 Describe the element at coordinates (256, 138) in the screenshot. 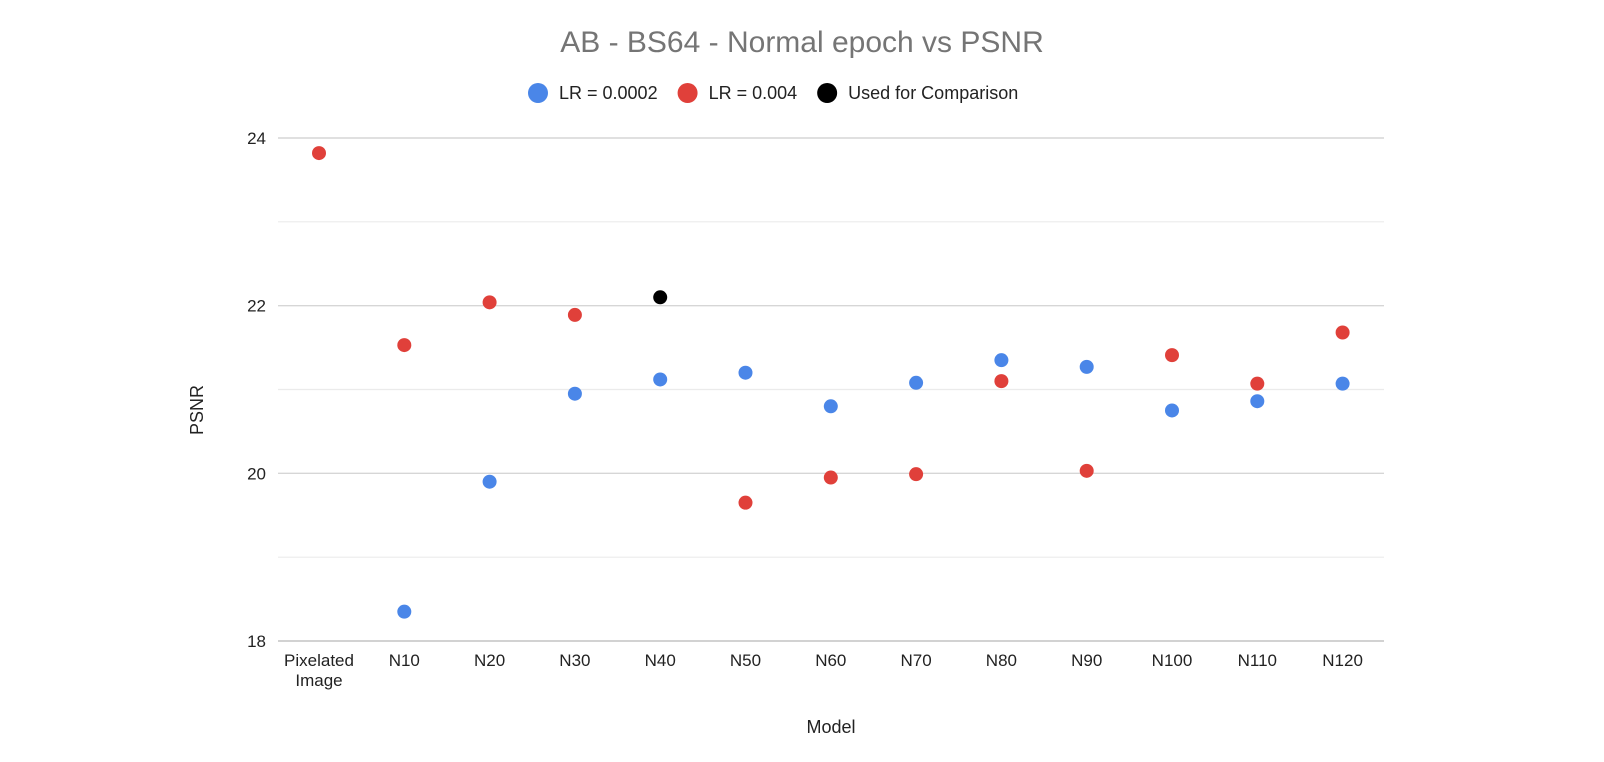

I see `y-tick-label: 24` at that location.